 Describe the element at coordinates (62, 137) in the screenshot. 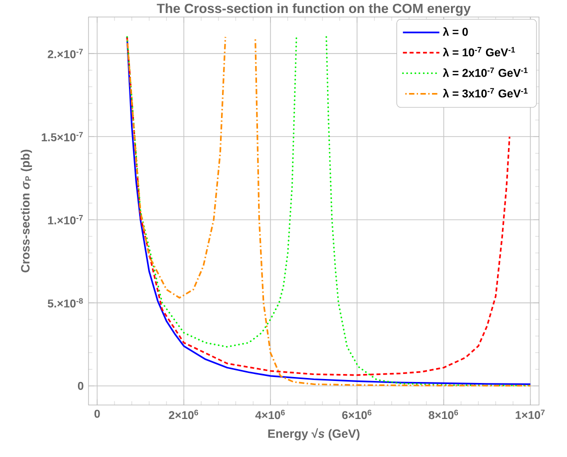

I see `y-tick-label: 1.5×10$^{-7}$` at that location.